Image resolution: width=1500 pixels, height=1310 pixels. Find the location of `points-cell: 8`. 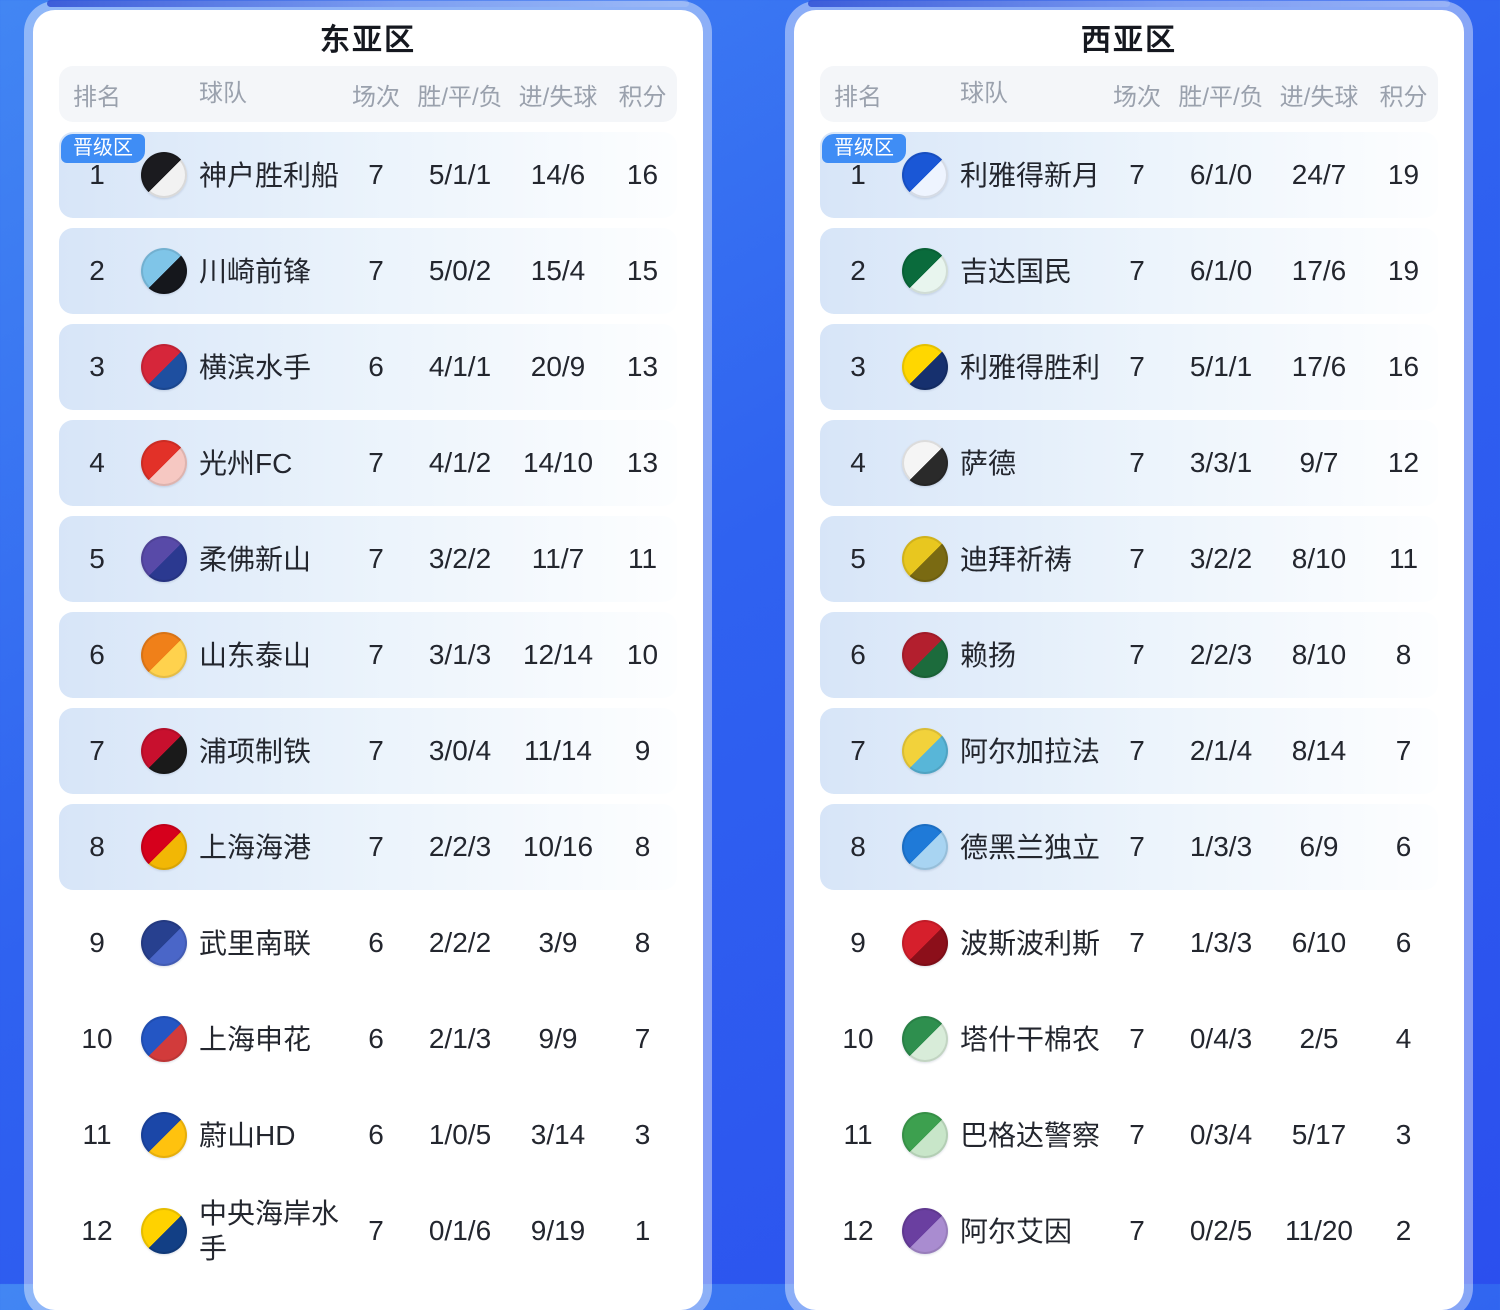

points-cell: 8 is located at coordinates (642, 942).